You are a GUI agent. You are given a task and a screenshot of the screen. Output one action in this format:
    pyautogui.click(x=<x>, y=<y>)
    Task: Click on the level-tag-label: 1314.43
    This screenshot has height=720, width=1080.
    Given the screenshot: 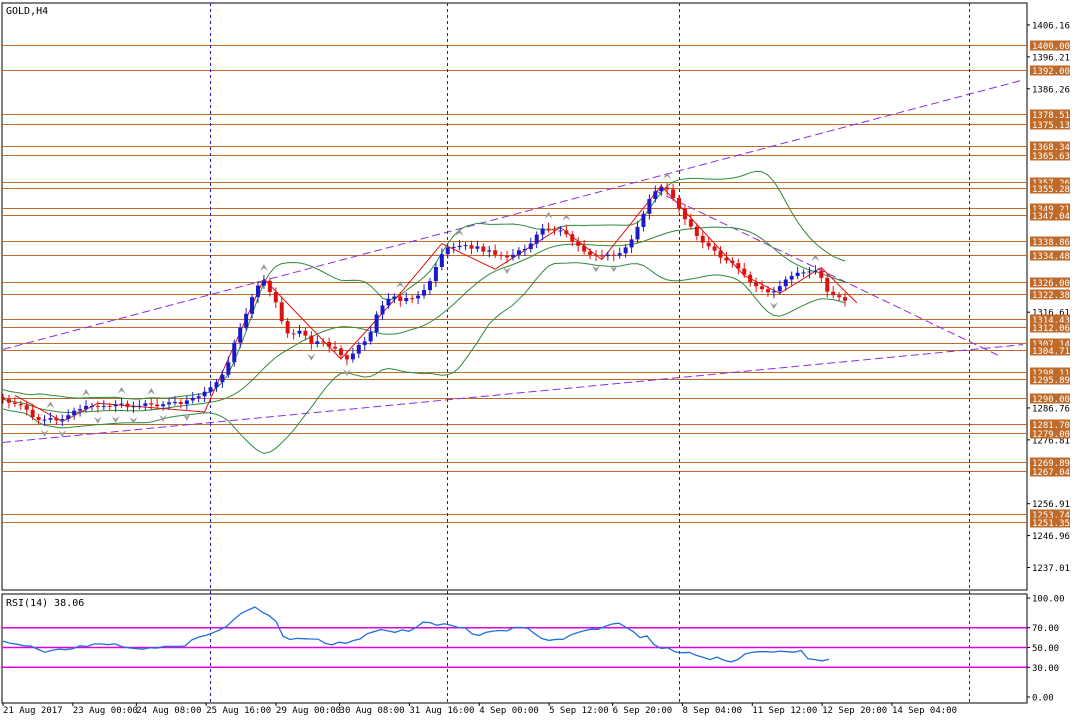 What is the action you would take?
    pyautogui.click(x=1051, y=321)
    